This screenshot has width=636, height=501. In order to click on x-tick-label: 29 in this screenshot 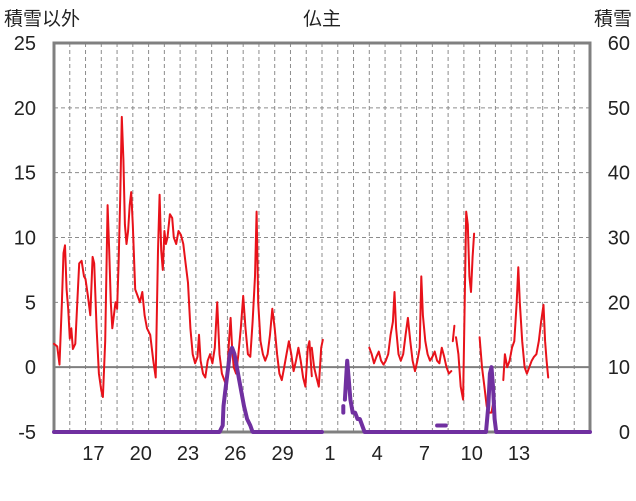, I will do `click(282, 454)`.